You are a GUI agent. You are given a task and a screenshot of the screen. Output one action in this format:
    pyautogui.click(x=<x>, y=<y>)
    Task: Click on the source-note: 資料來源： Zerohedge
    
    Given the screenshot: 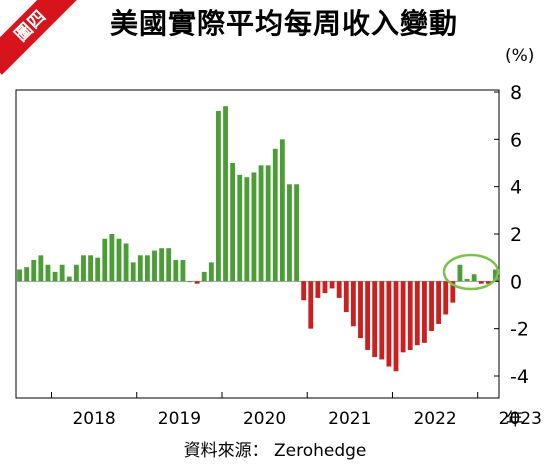 What is the action you would take?
    pyautogui.click(x=275, y=451)
    